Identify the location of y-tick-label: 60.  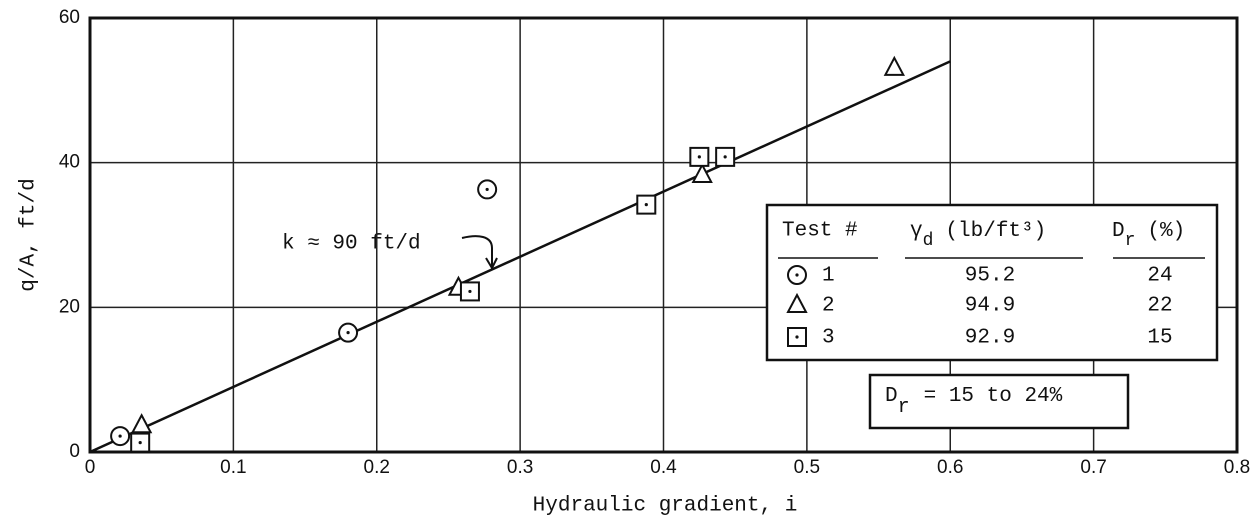
(69, 17).